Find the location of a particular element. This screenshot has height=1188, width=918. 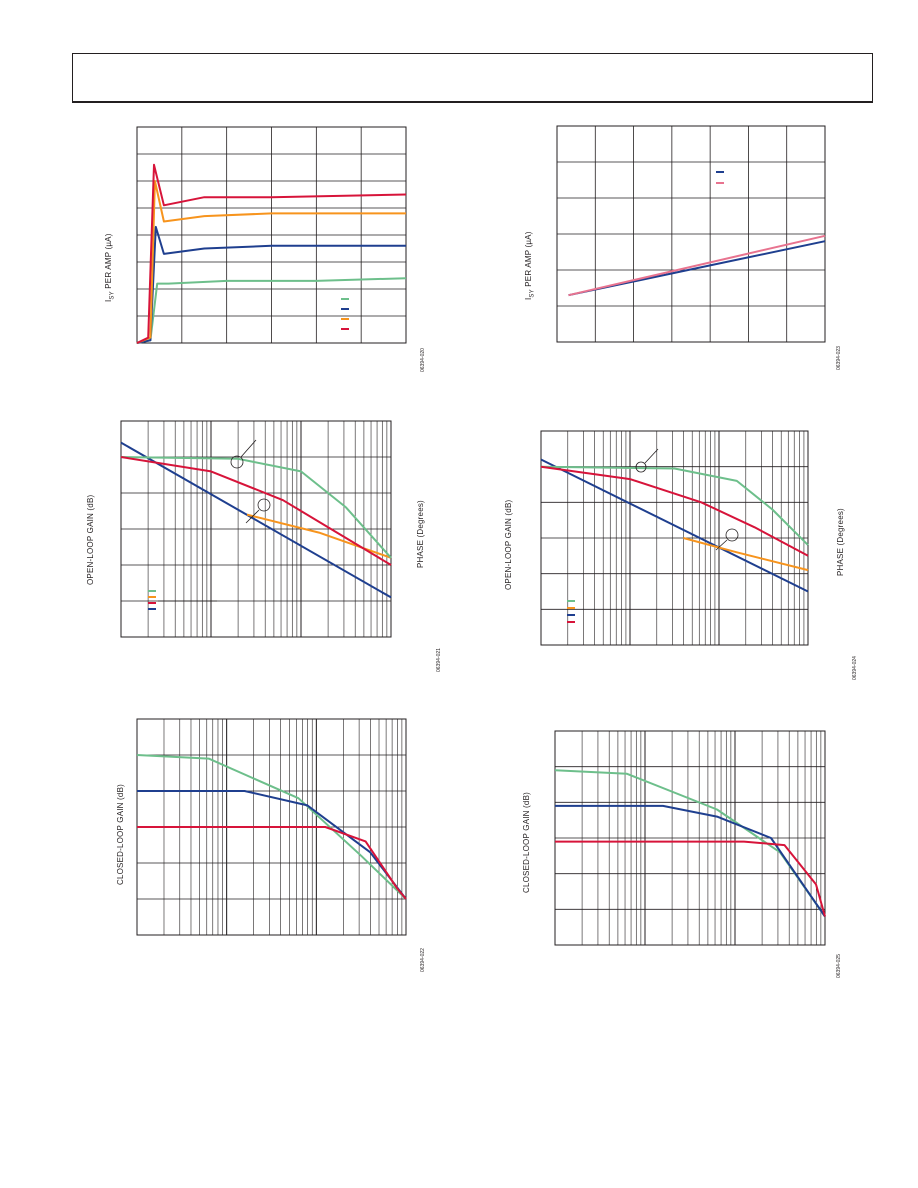

chart-4-crossover-marker is located at coordinates (732, 535).